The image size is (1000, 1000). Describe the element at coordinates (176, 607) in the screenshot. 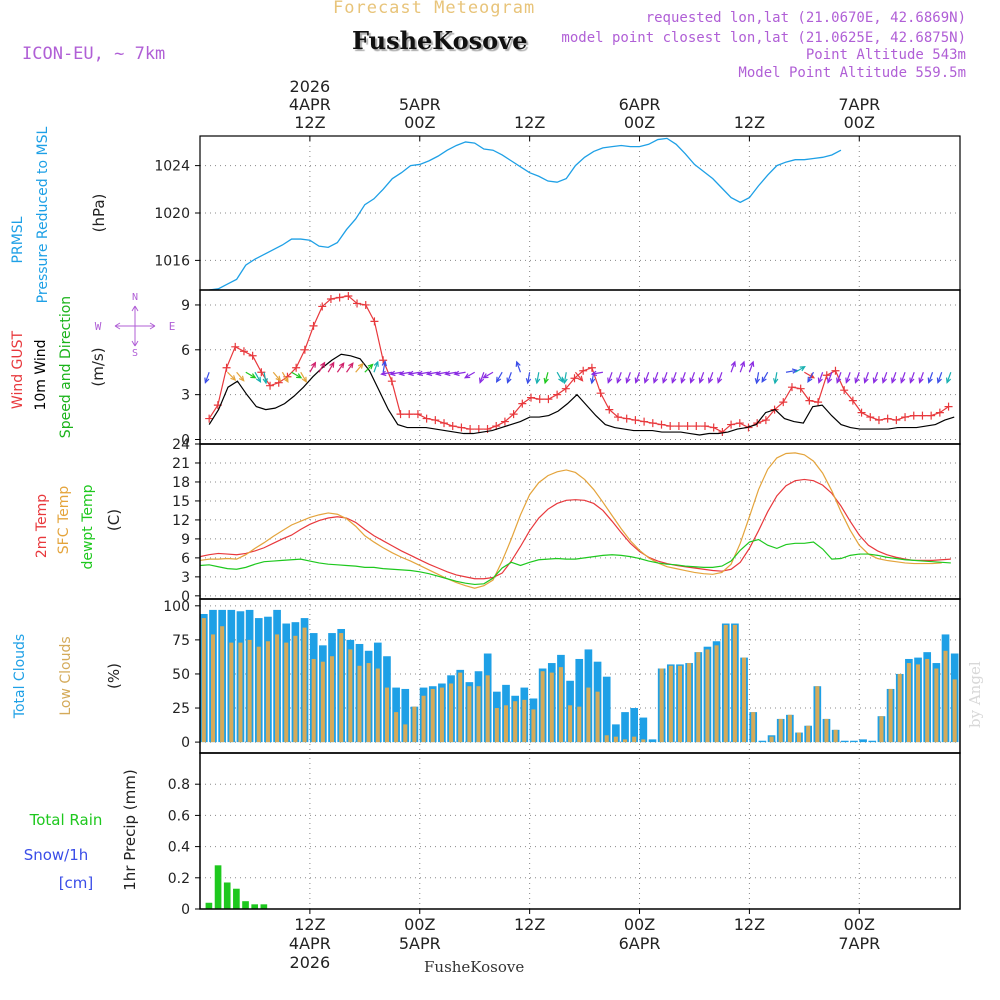

I see `y-tick-label: 100` at that location.